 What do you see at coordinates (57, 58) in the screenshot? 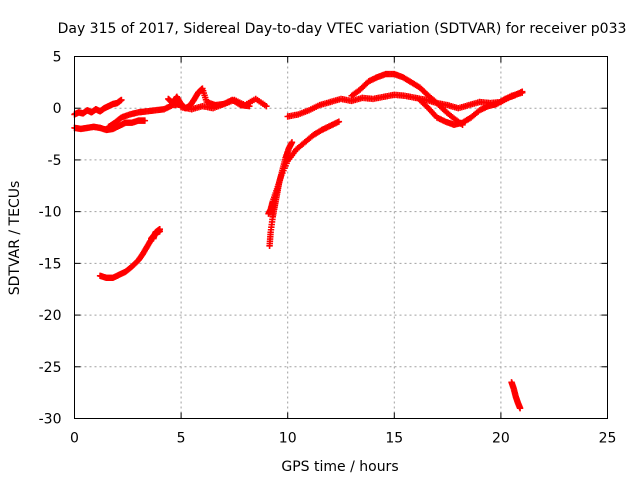
I see `y-tick-label: 5` at bounding box center [57, 58].